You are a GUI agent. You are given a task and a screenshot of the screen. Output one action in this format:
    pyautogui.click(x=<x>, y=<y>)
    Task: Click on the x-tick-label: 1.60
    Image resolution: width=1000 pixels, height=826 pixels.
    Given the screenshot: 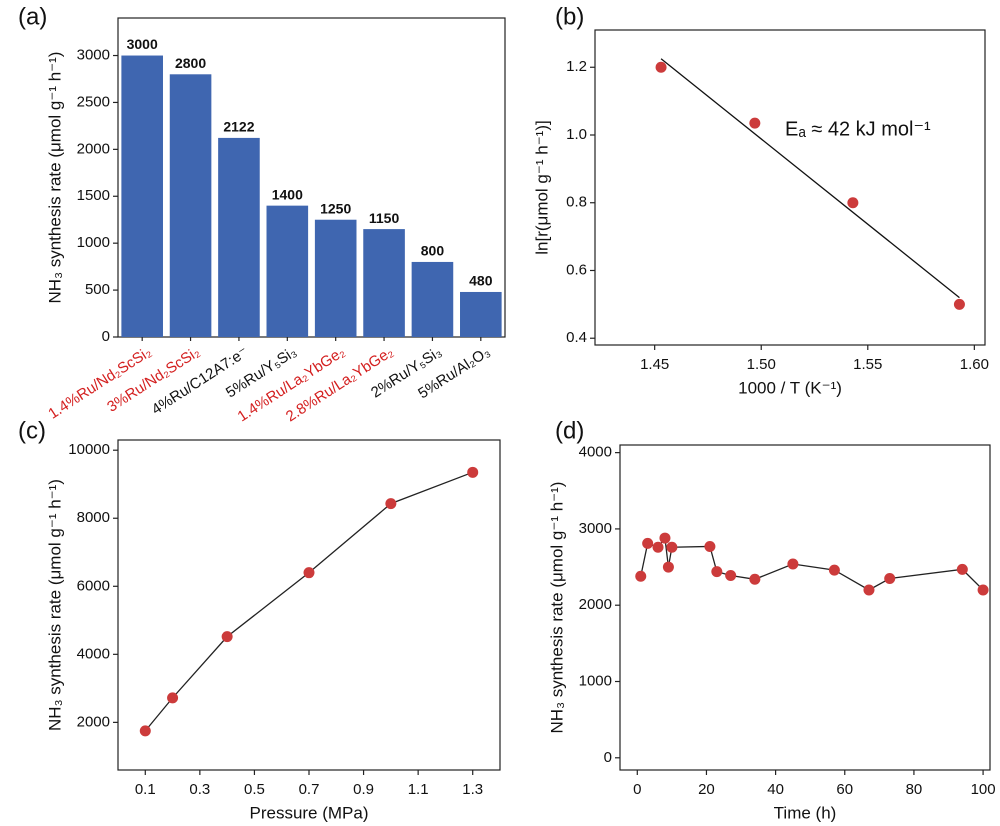 What is the action you would take?
    pyautogui.click(x=974, y=364)
    